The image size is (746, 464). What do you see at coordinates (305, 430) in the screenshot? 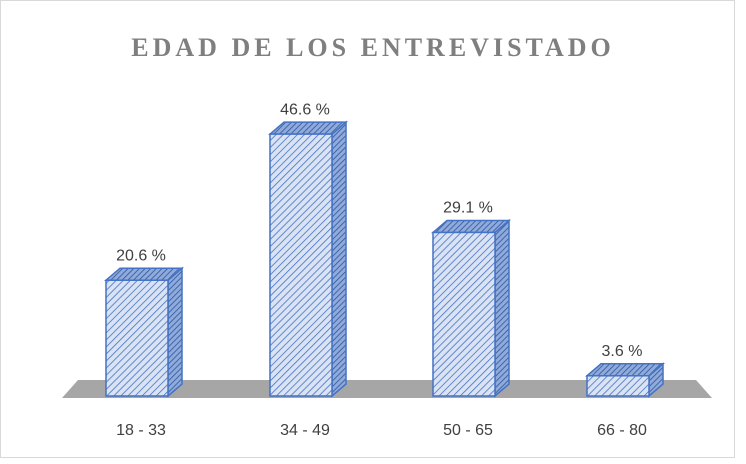
I see `x-tick-label: 34 - 49` at bounding box center [305, 430].